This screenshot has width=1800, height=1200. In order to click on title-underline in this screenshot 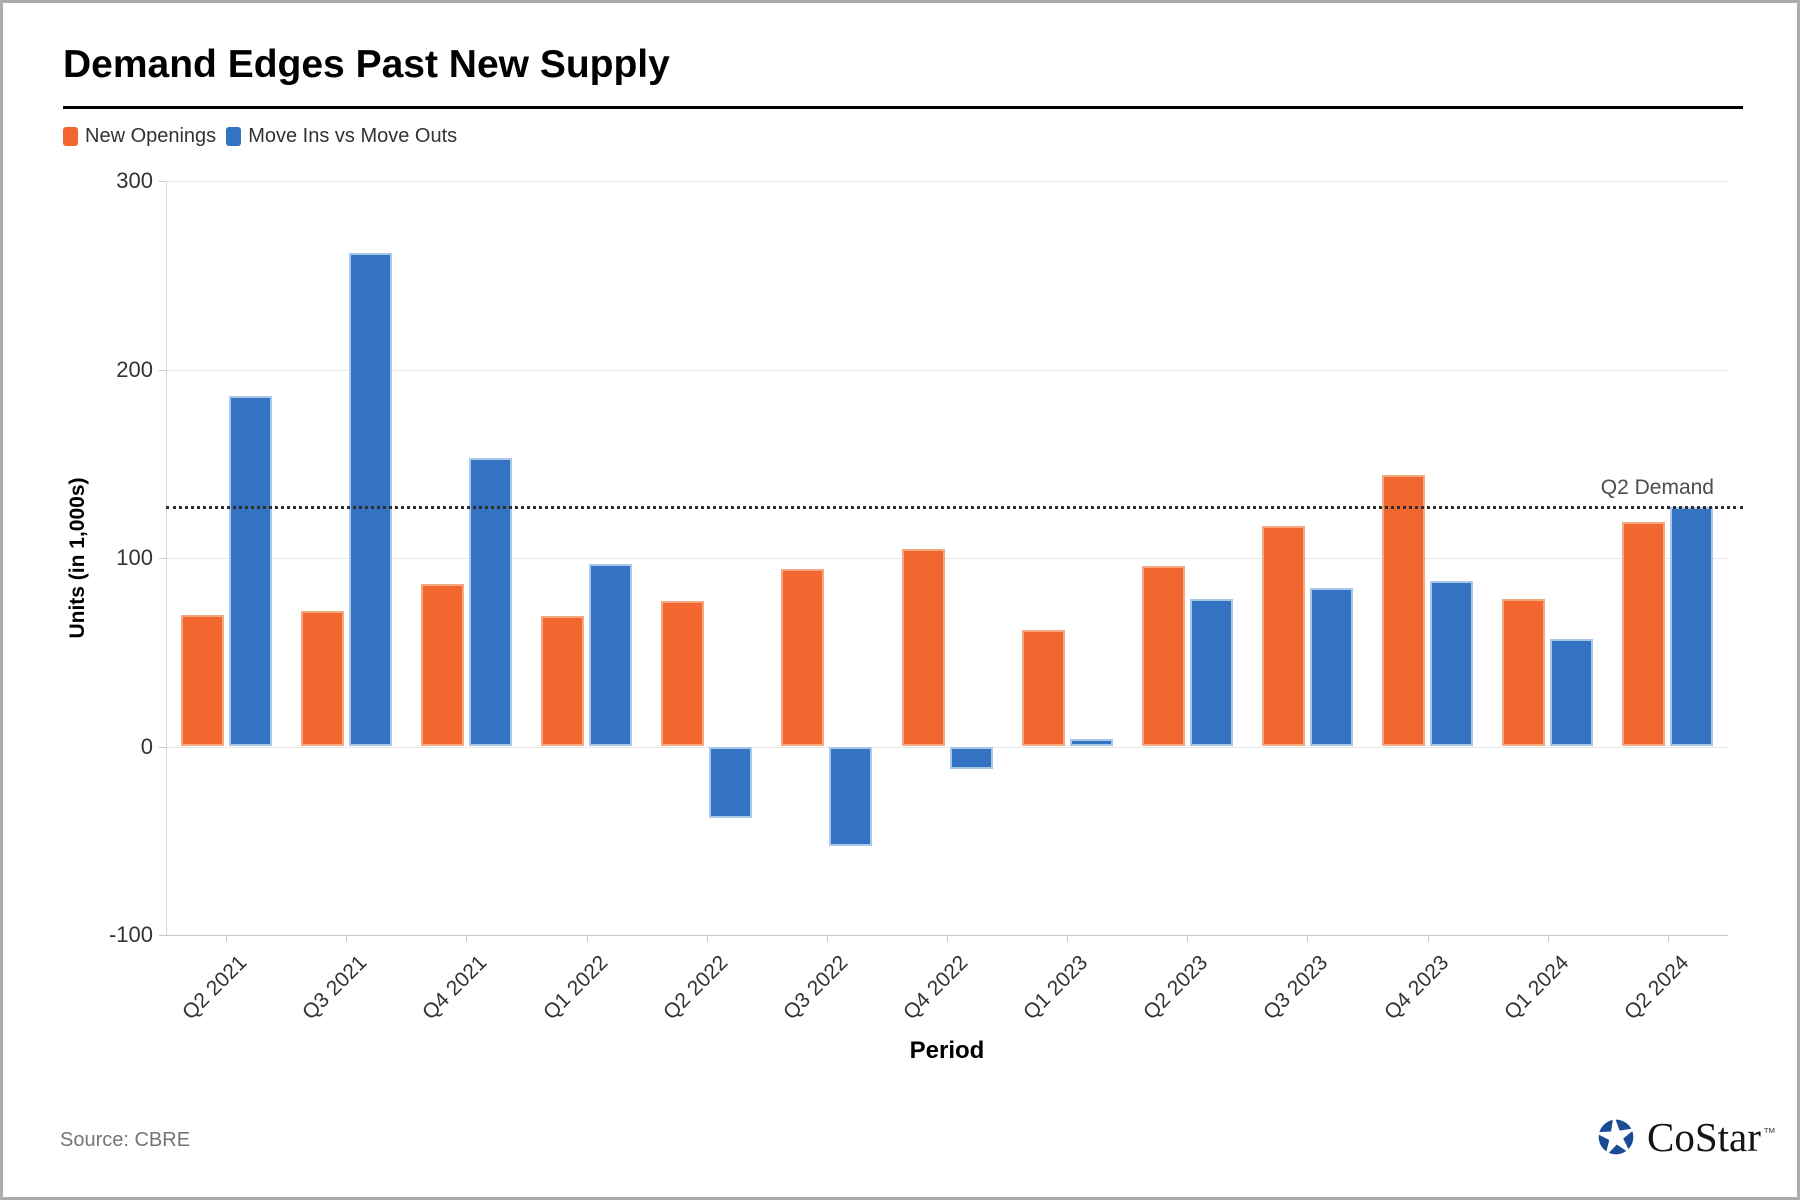, I will do `click(903, 107)`.